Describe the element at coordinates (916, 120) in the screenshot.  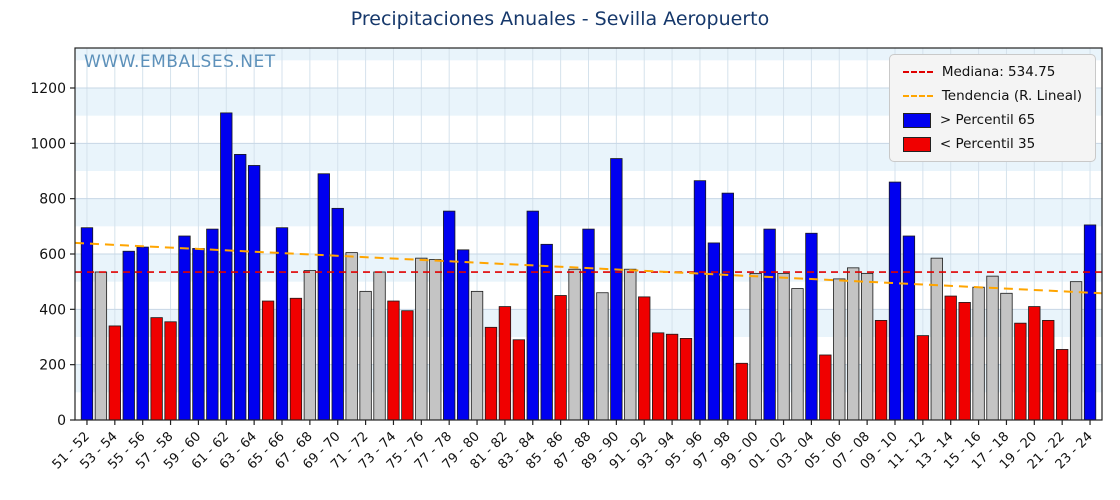
I see `above-p65-swatch` at that location.